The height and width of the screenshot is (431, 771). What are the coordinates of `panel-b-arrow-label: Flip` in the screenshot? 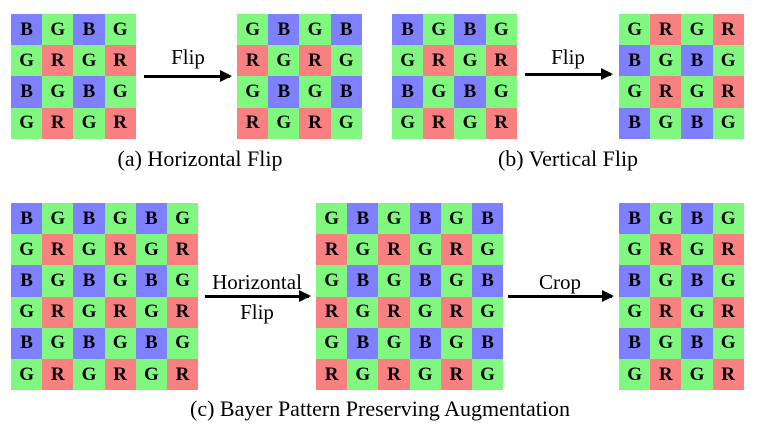 It's located at (568, 57).